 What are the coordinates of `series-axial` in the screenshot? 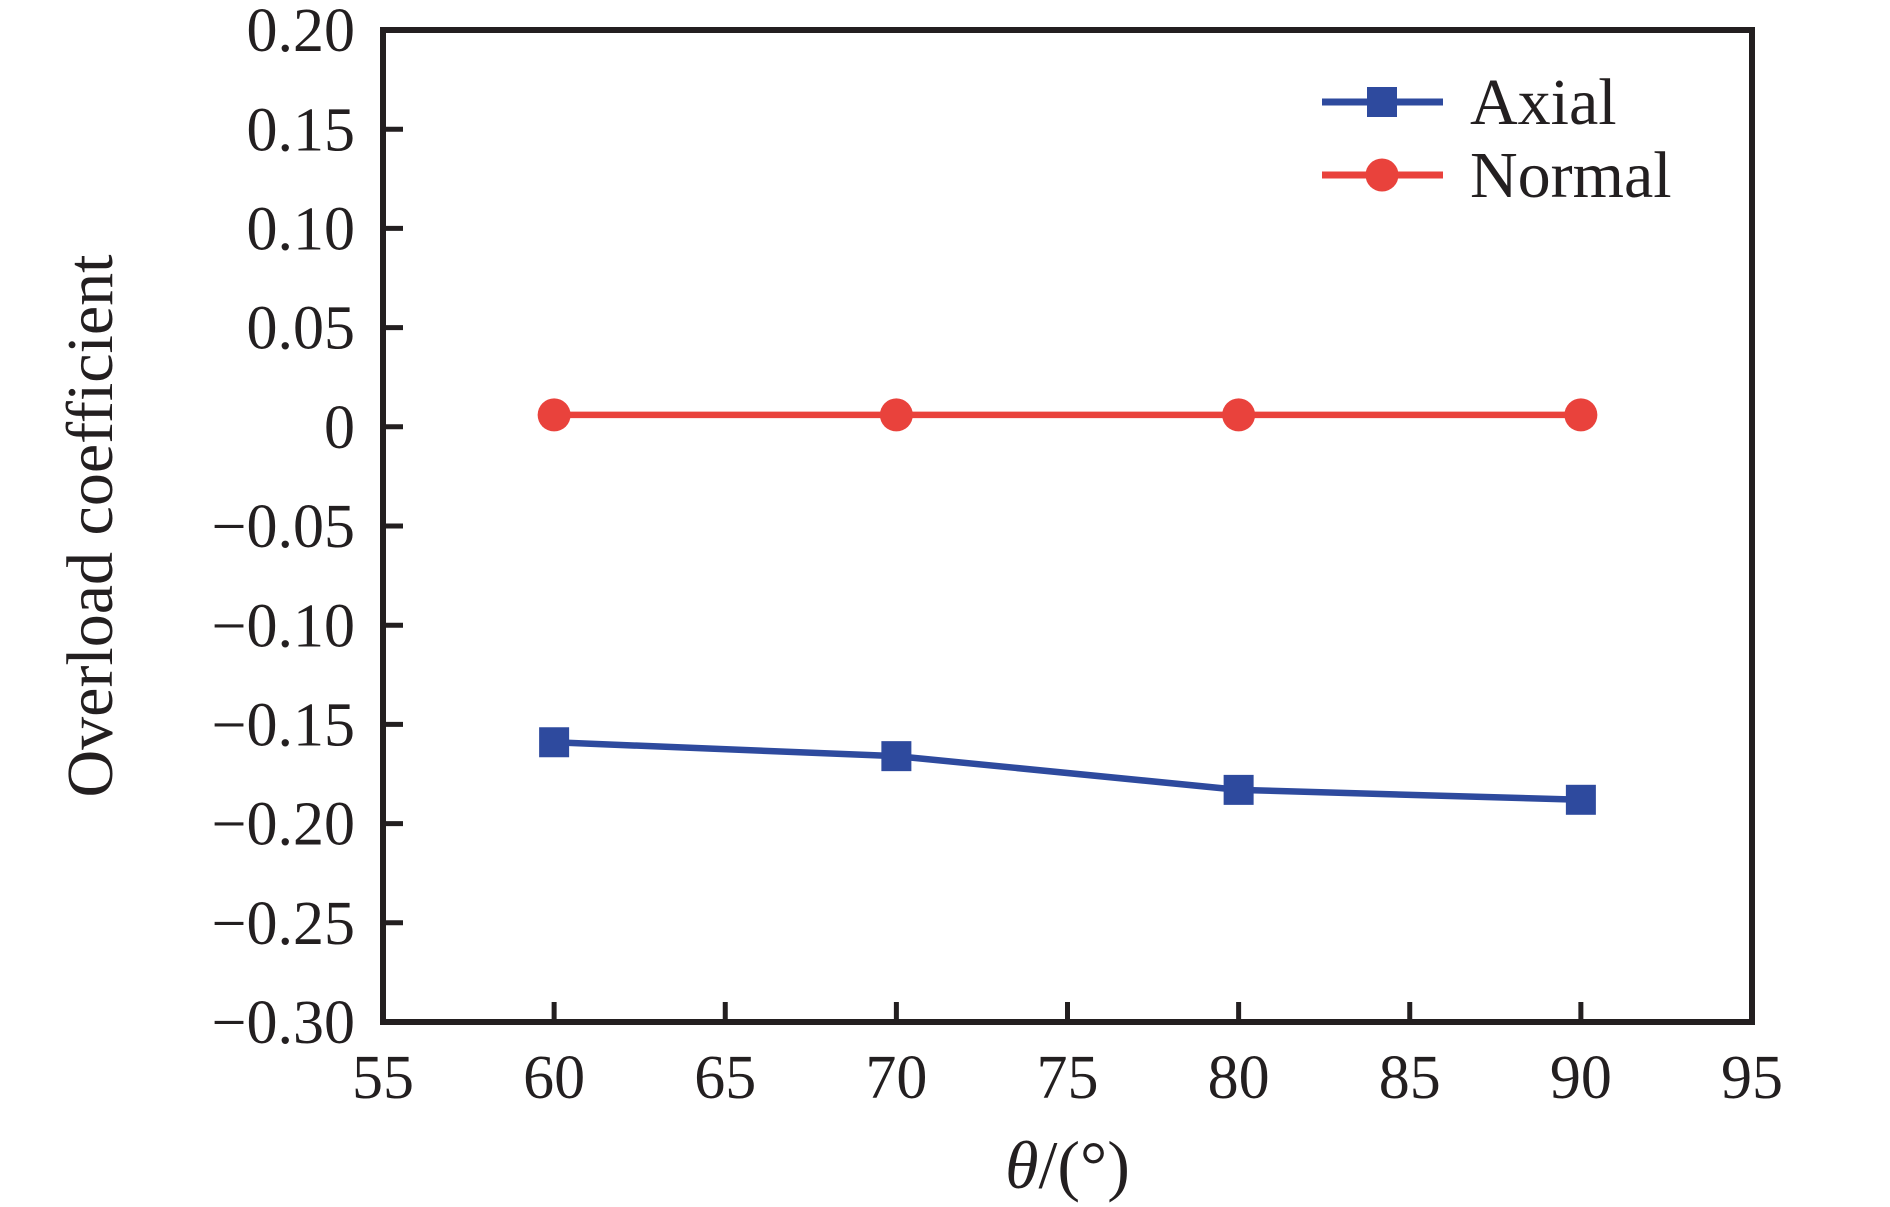 It's located at (1067, 771).